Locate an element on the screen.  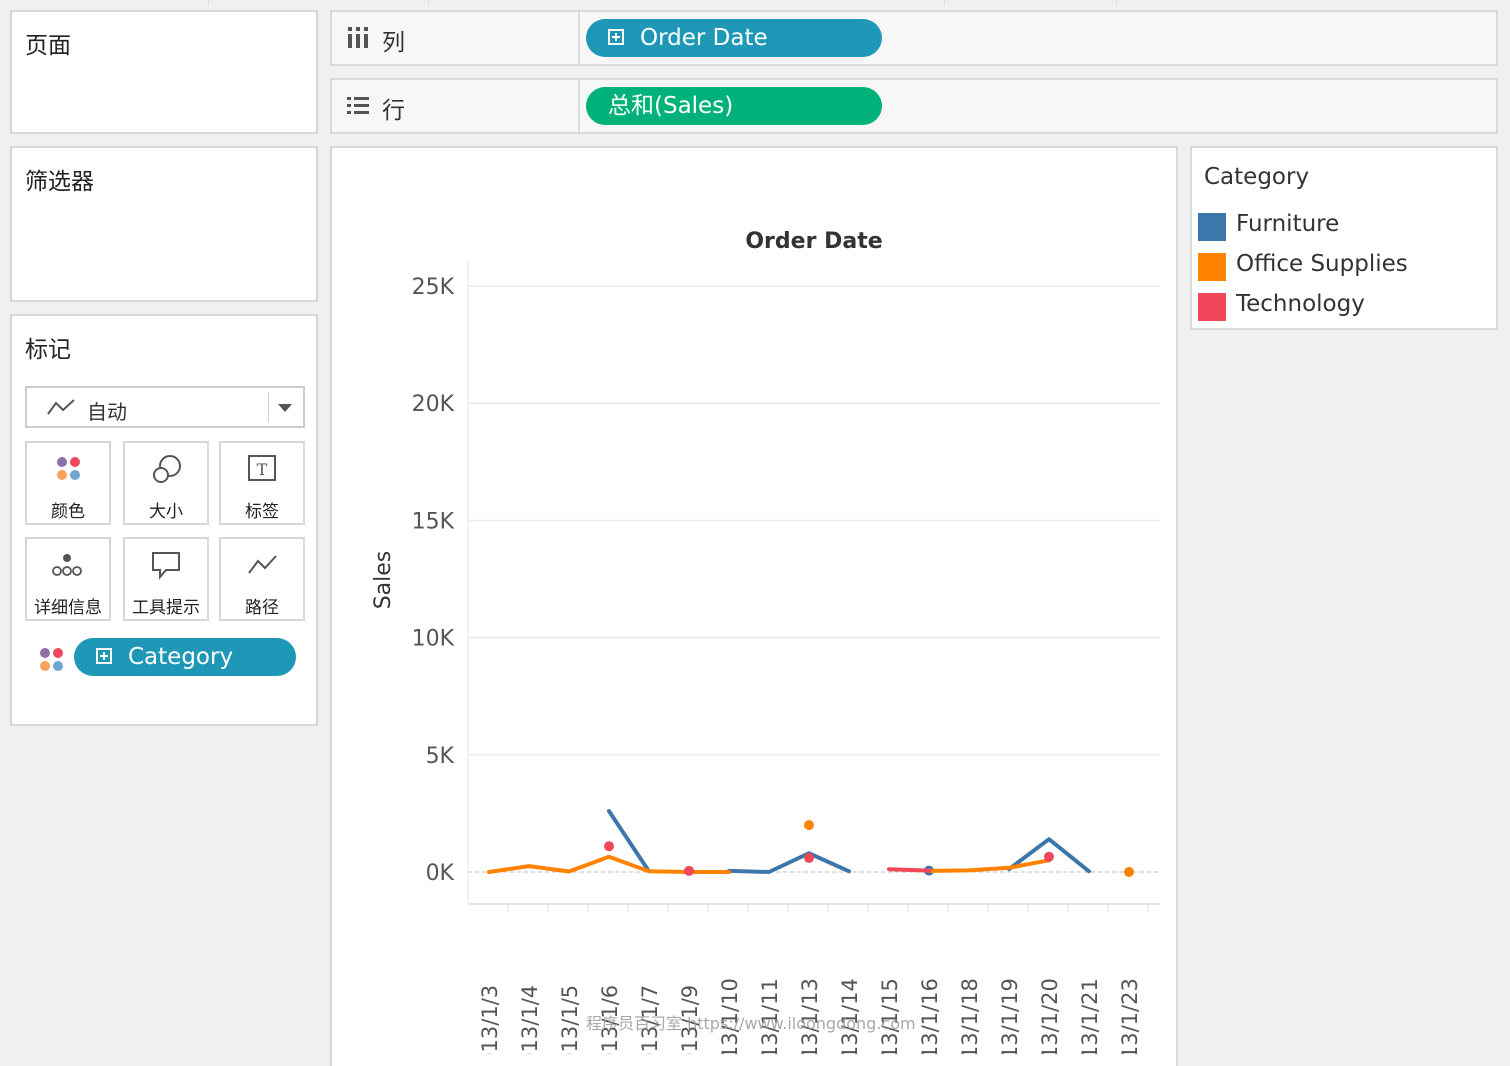
pages-card: 页面 is located at coordinates (164, 72).